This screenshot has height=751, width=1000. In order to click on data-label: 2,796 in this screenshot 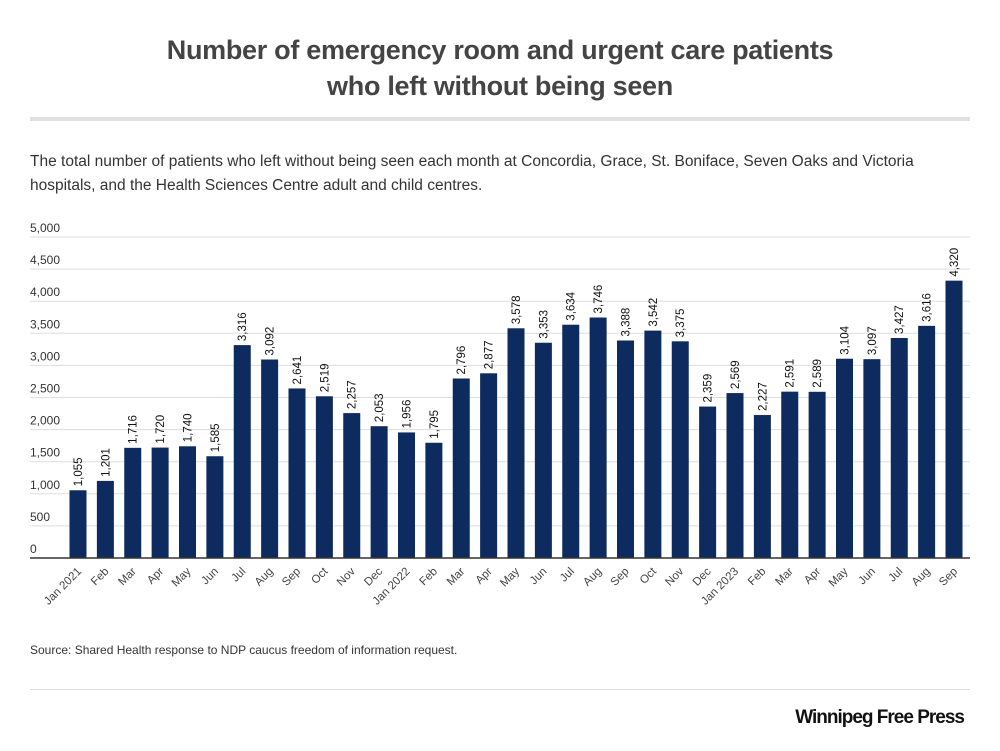, I will do `click(462, 360)`.